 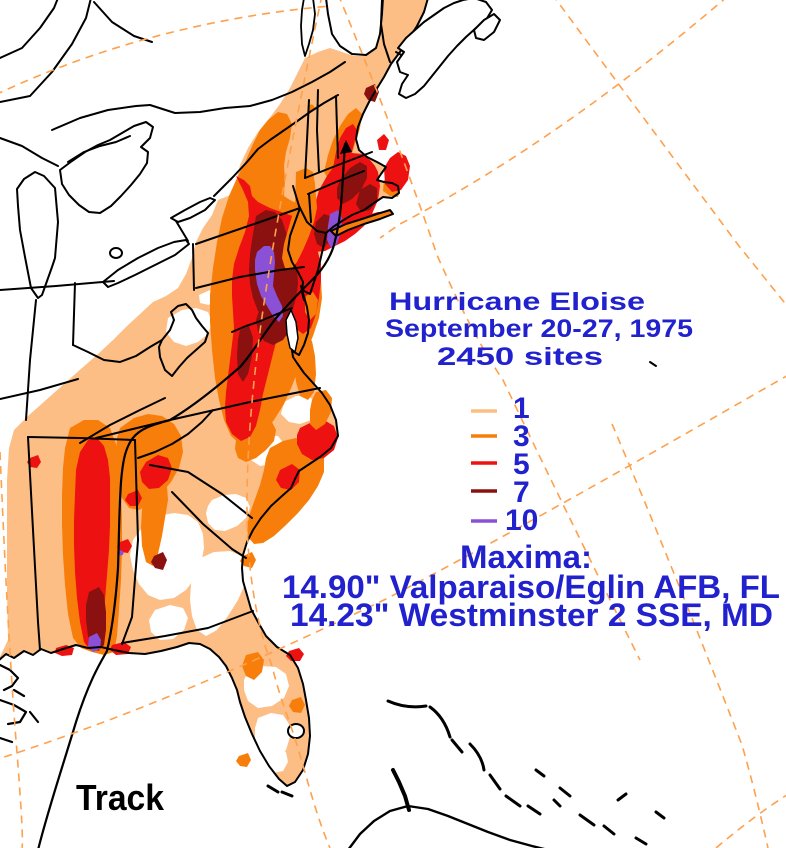 I want to click on svg-text: 1, so click(x=521, y=408).